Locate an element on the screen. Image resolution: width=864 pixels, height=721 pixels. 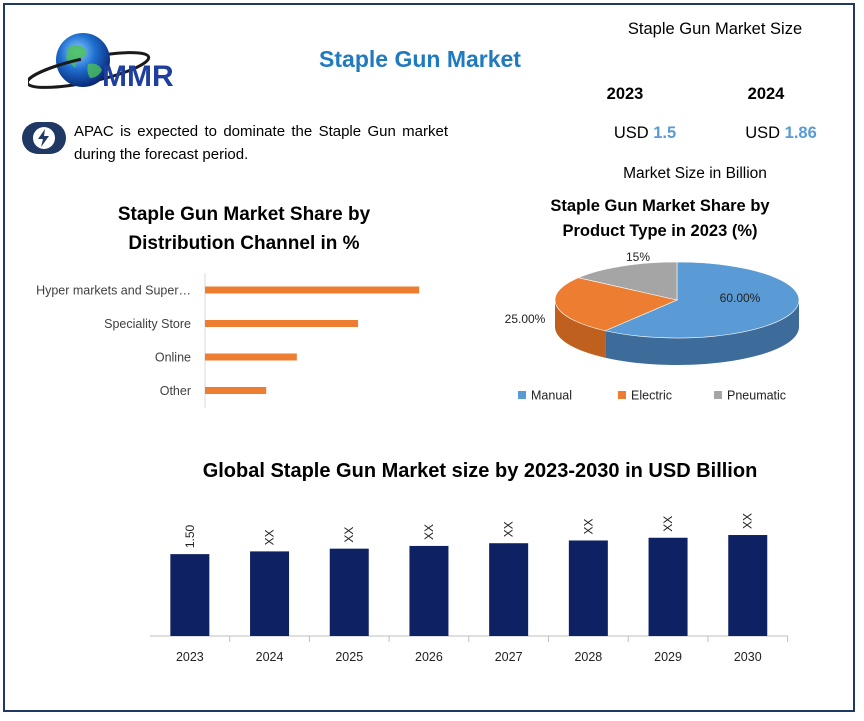
market-size-2023-value: 1.5 is located at coordinates (665, 133).